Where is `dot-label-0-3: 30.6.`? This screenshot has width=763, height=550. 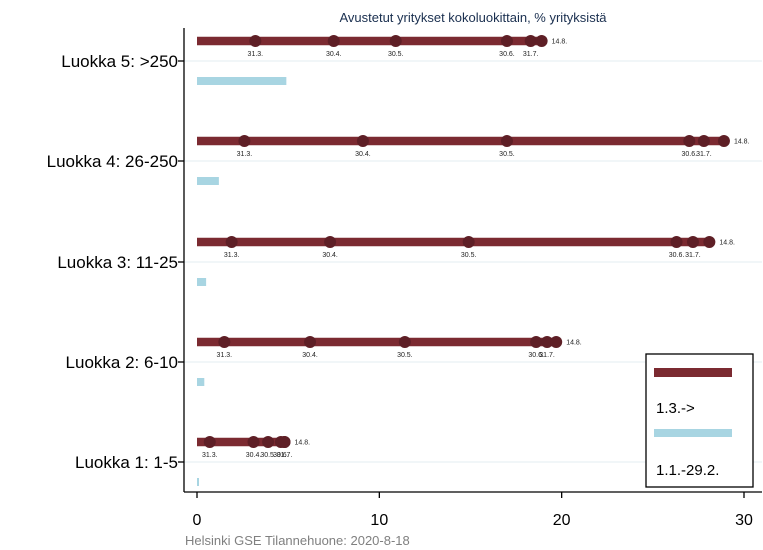
dot-label-0-3: 30.6. is located at coordinates (507, 54).